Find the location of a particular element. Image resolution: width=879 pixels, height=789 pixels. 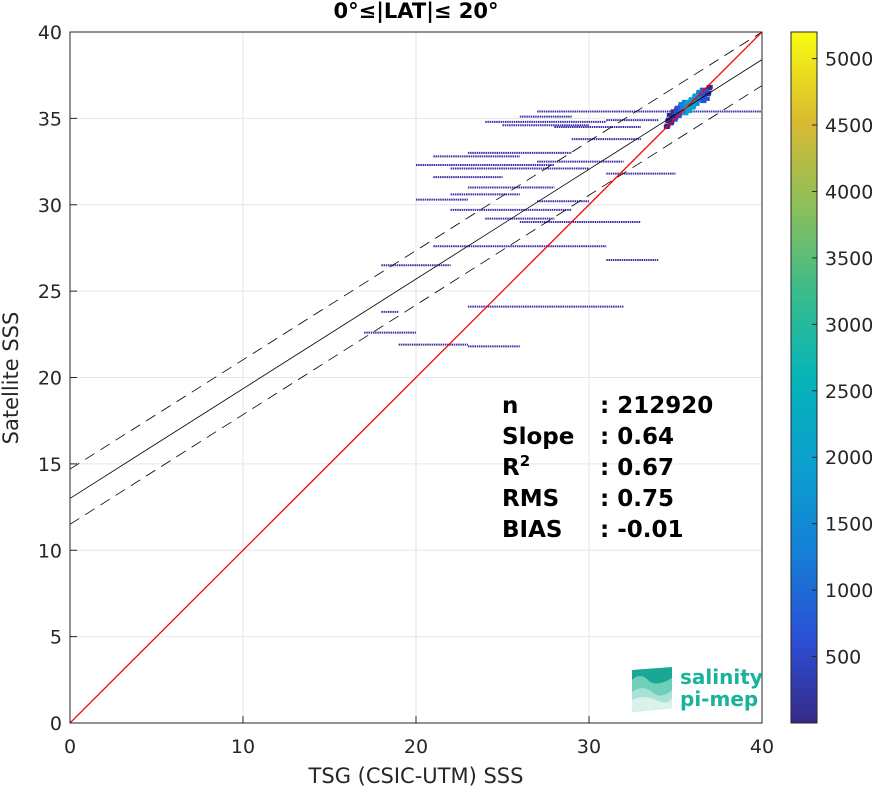

stat-value: : 0.75 is located at coordinates (637, 499).